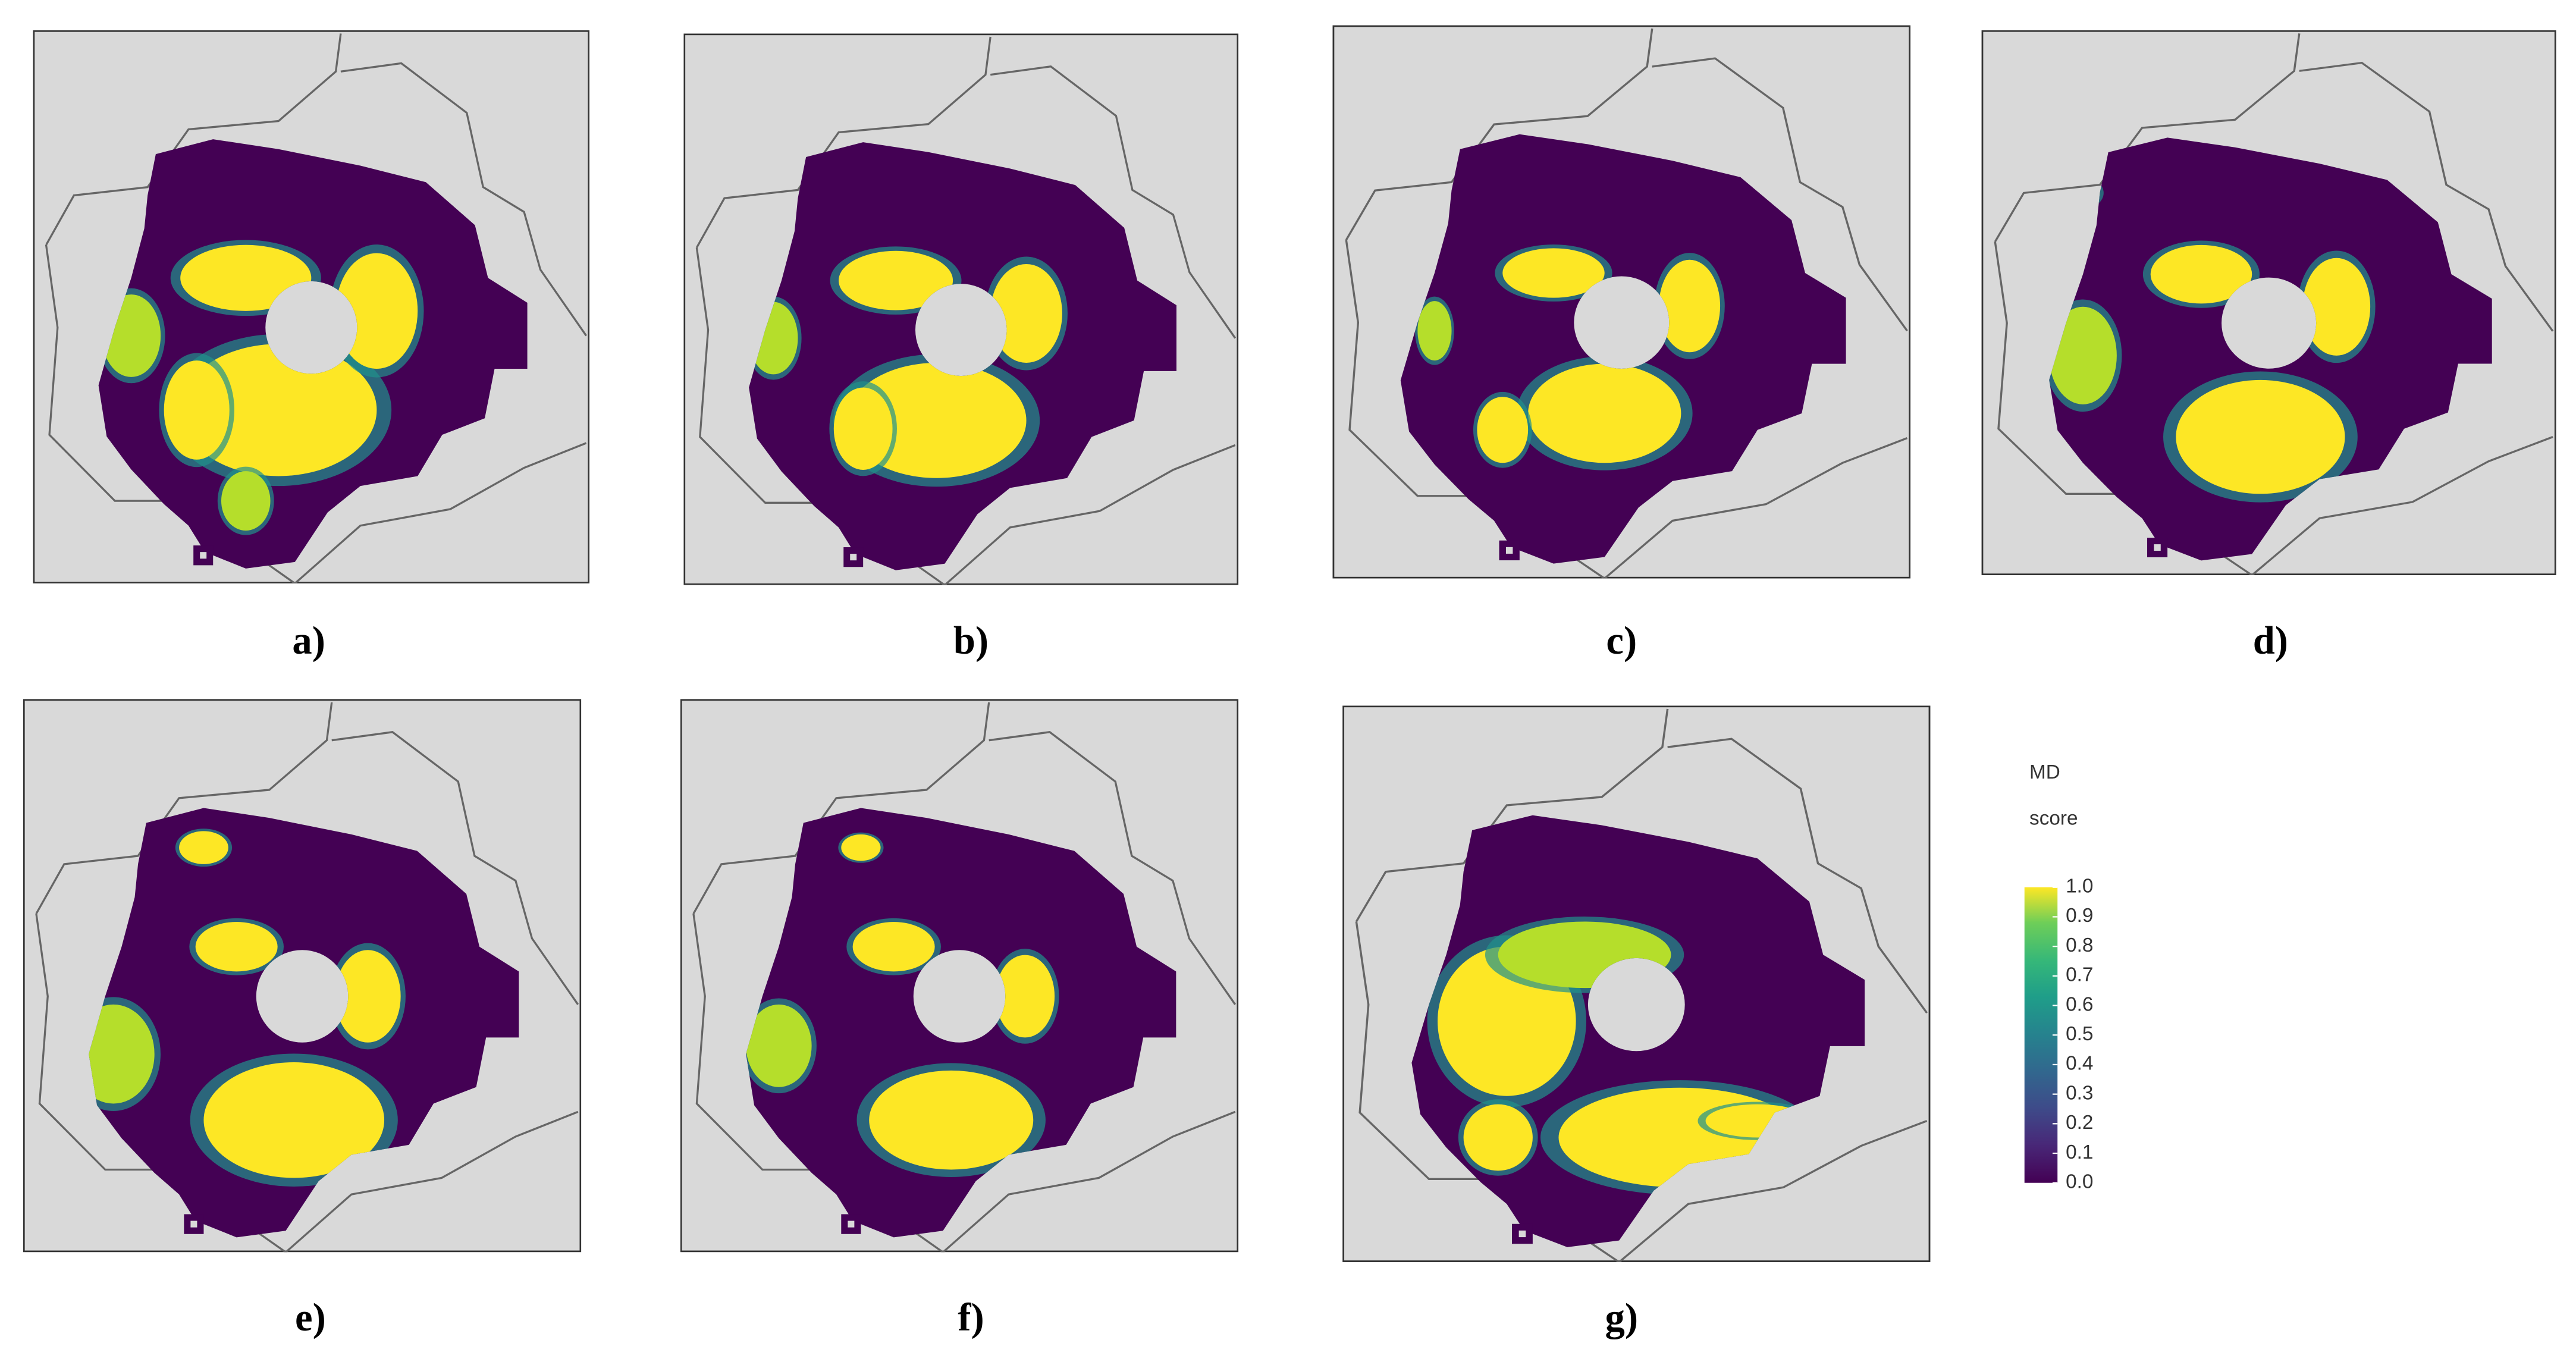 The height and width of the screenshot is (1365, 2576). I want to click on panel-label: b), so click(971, 641).